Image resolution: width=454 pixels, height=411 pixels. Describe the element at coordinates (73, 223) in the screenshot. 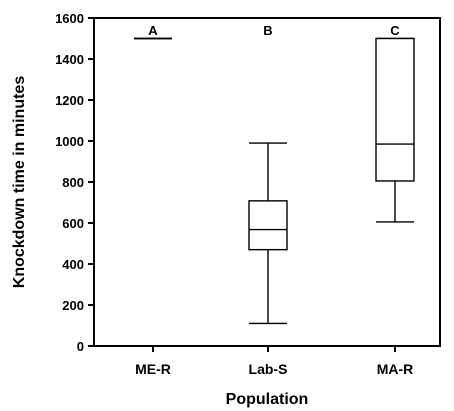

I see `y-tick-label: 600` at that location.